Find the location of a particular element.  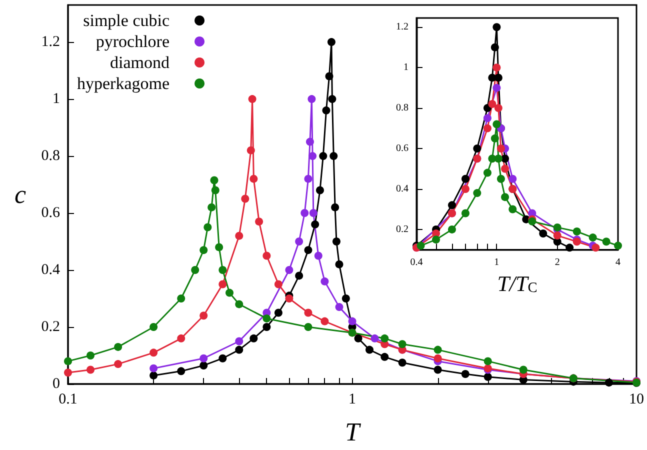

x-axis-title: T is located at coordinates (353, 432).